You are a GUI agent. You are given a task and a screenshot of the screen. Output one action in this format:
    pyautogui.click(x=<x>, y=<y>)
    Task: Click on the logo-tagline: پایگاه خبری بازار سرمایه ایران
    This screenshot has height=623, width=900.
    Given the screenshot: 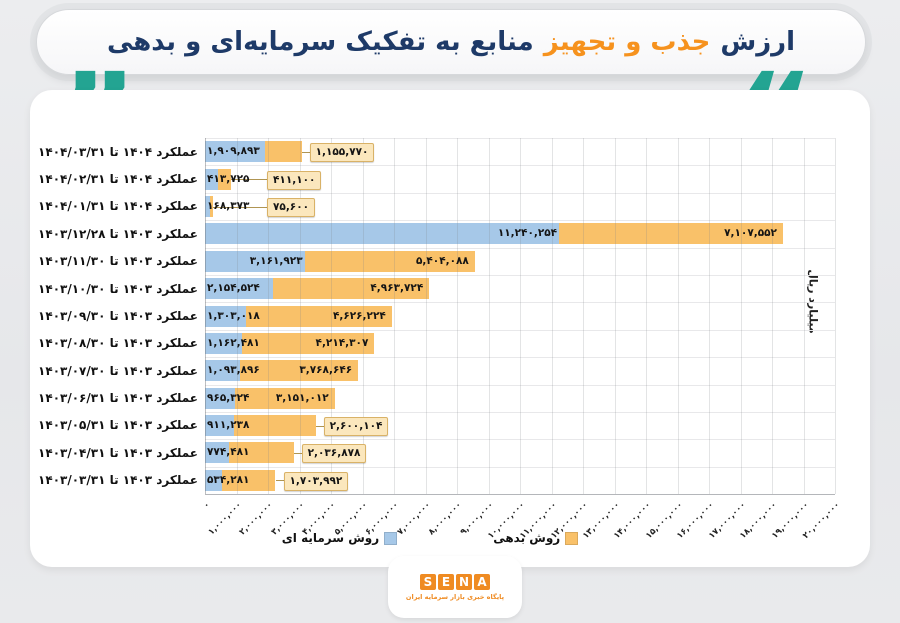 What is the action you would take?
    pyautogui.click(x=455, y=596)
    